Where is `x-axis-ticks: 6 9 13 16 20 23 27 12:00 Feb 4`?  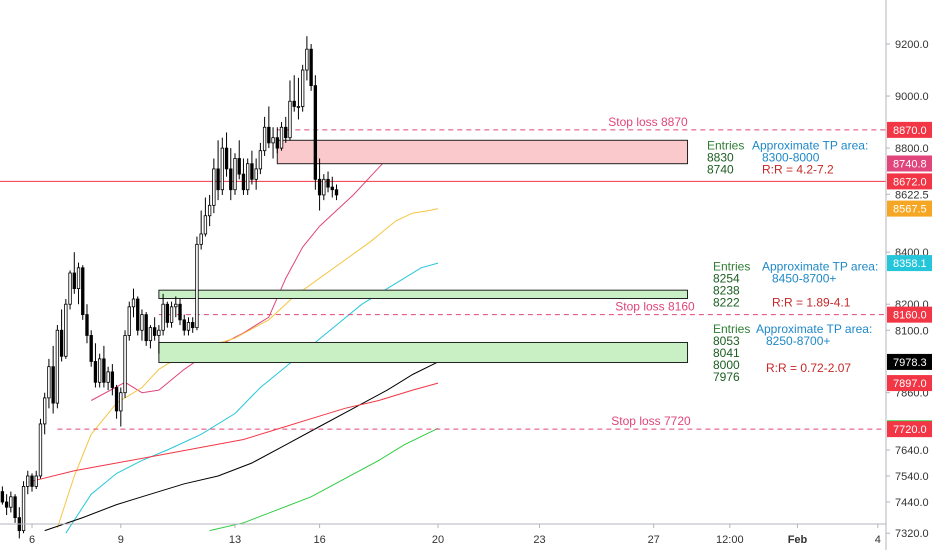
x-axis-ticks: 6 9 13 16 20 23 27 12:00 Feb 4 is located at coordinates (455, 535).